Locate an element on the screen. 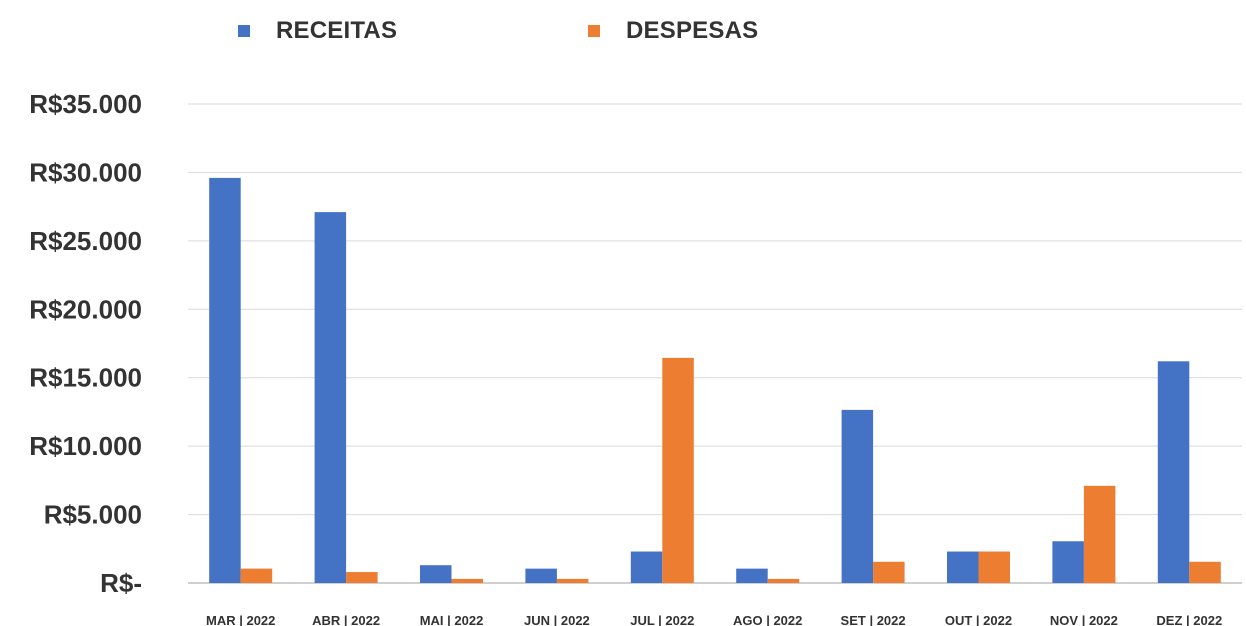 This screenshot has height=626, width=1246. y-tick-label: R$30.000 is located at coordinates (85, 172).